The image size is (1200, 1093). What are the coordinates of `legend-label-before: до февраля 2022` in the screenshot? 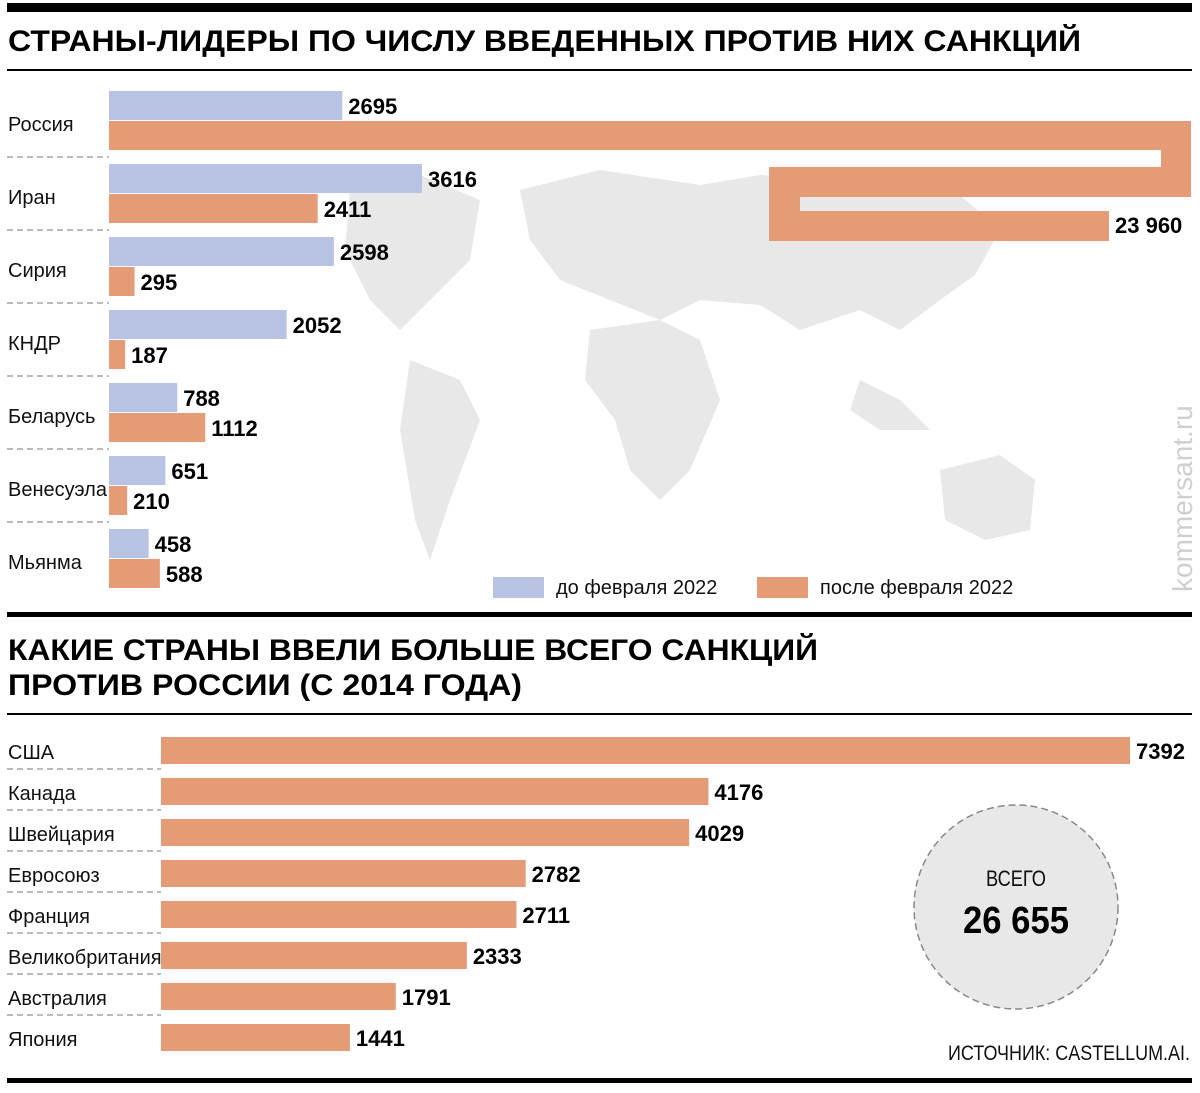 It's located at (636, 588).